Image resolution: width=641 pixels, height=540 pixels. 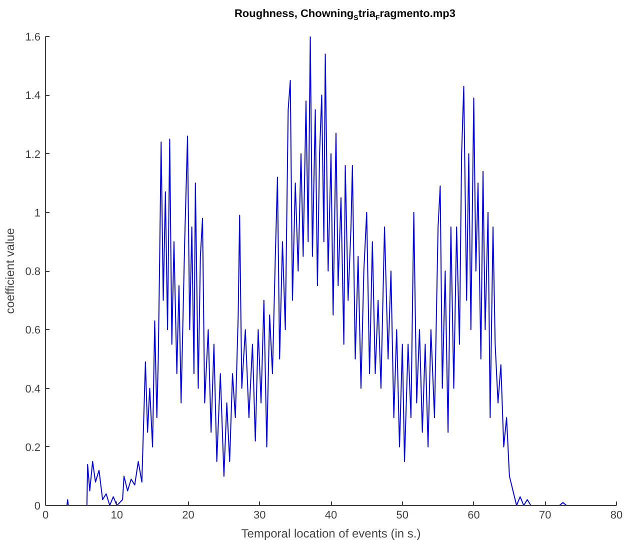 What do you see at coordinates (37, 213) in the screenshot?
I see `y-tick-label: 1` at bounding box center [37, 213].